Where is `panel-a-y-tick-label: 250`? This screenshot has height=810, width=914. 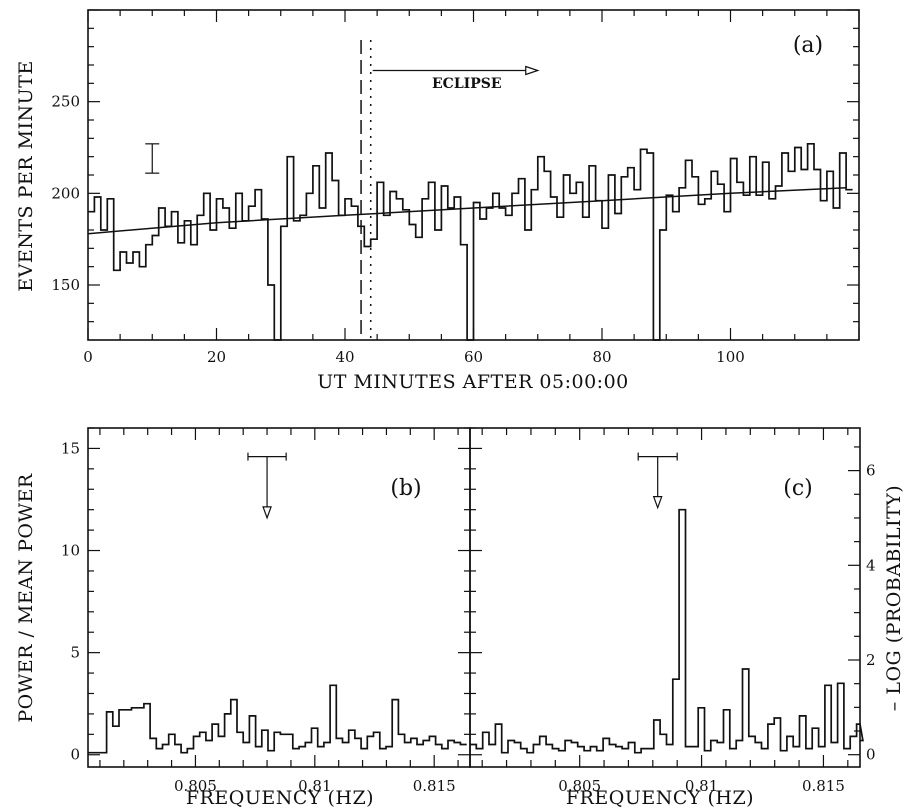
panel-a-y-tick-label: 250 is located at coordinates (65, 102).